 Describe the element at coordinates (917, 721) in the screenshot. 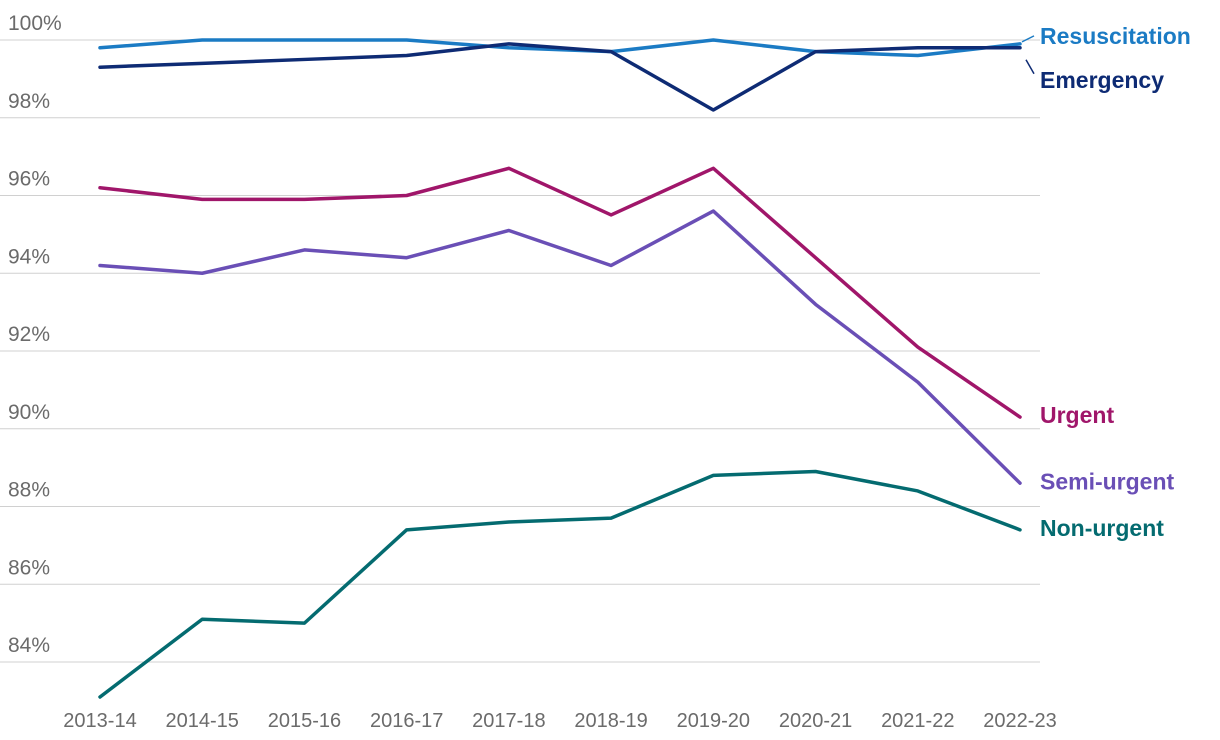

I see `x-tick-label: 2021-22` at that location.